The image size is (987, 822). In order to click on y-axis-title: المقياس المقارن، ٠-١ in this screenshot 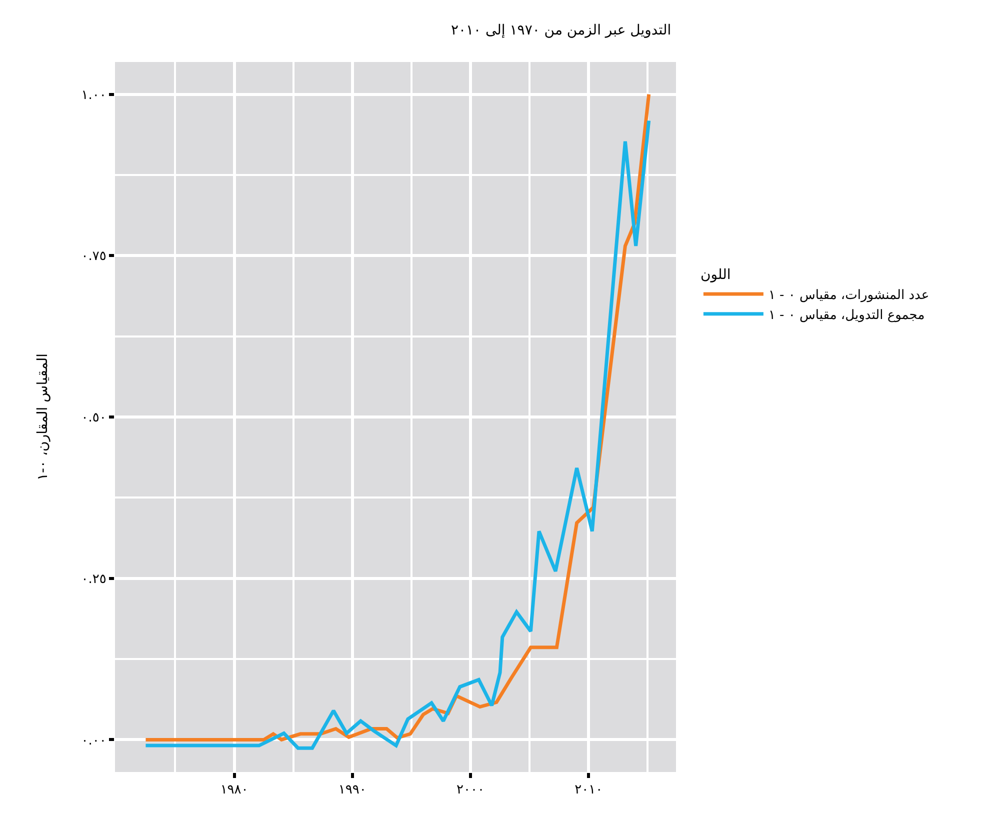, I will do `click(42, 417)`.